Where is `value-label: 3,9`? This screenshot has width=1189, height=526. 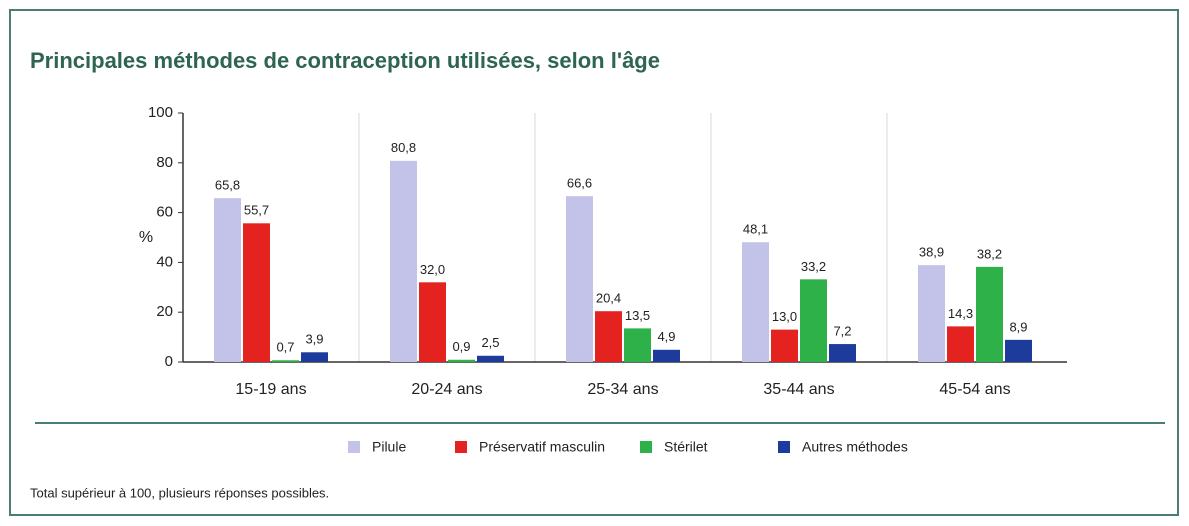 value-label: 3,9 is located at coordinates (314, 339).